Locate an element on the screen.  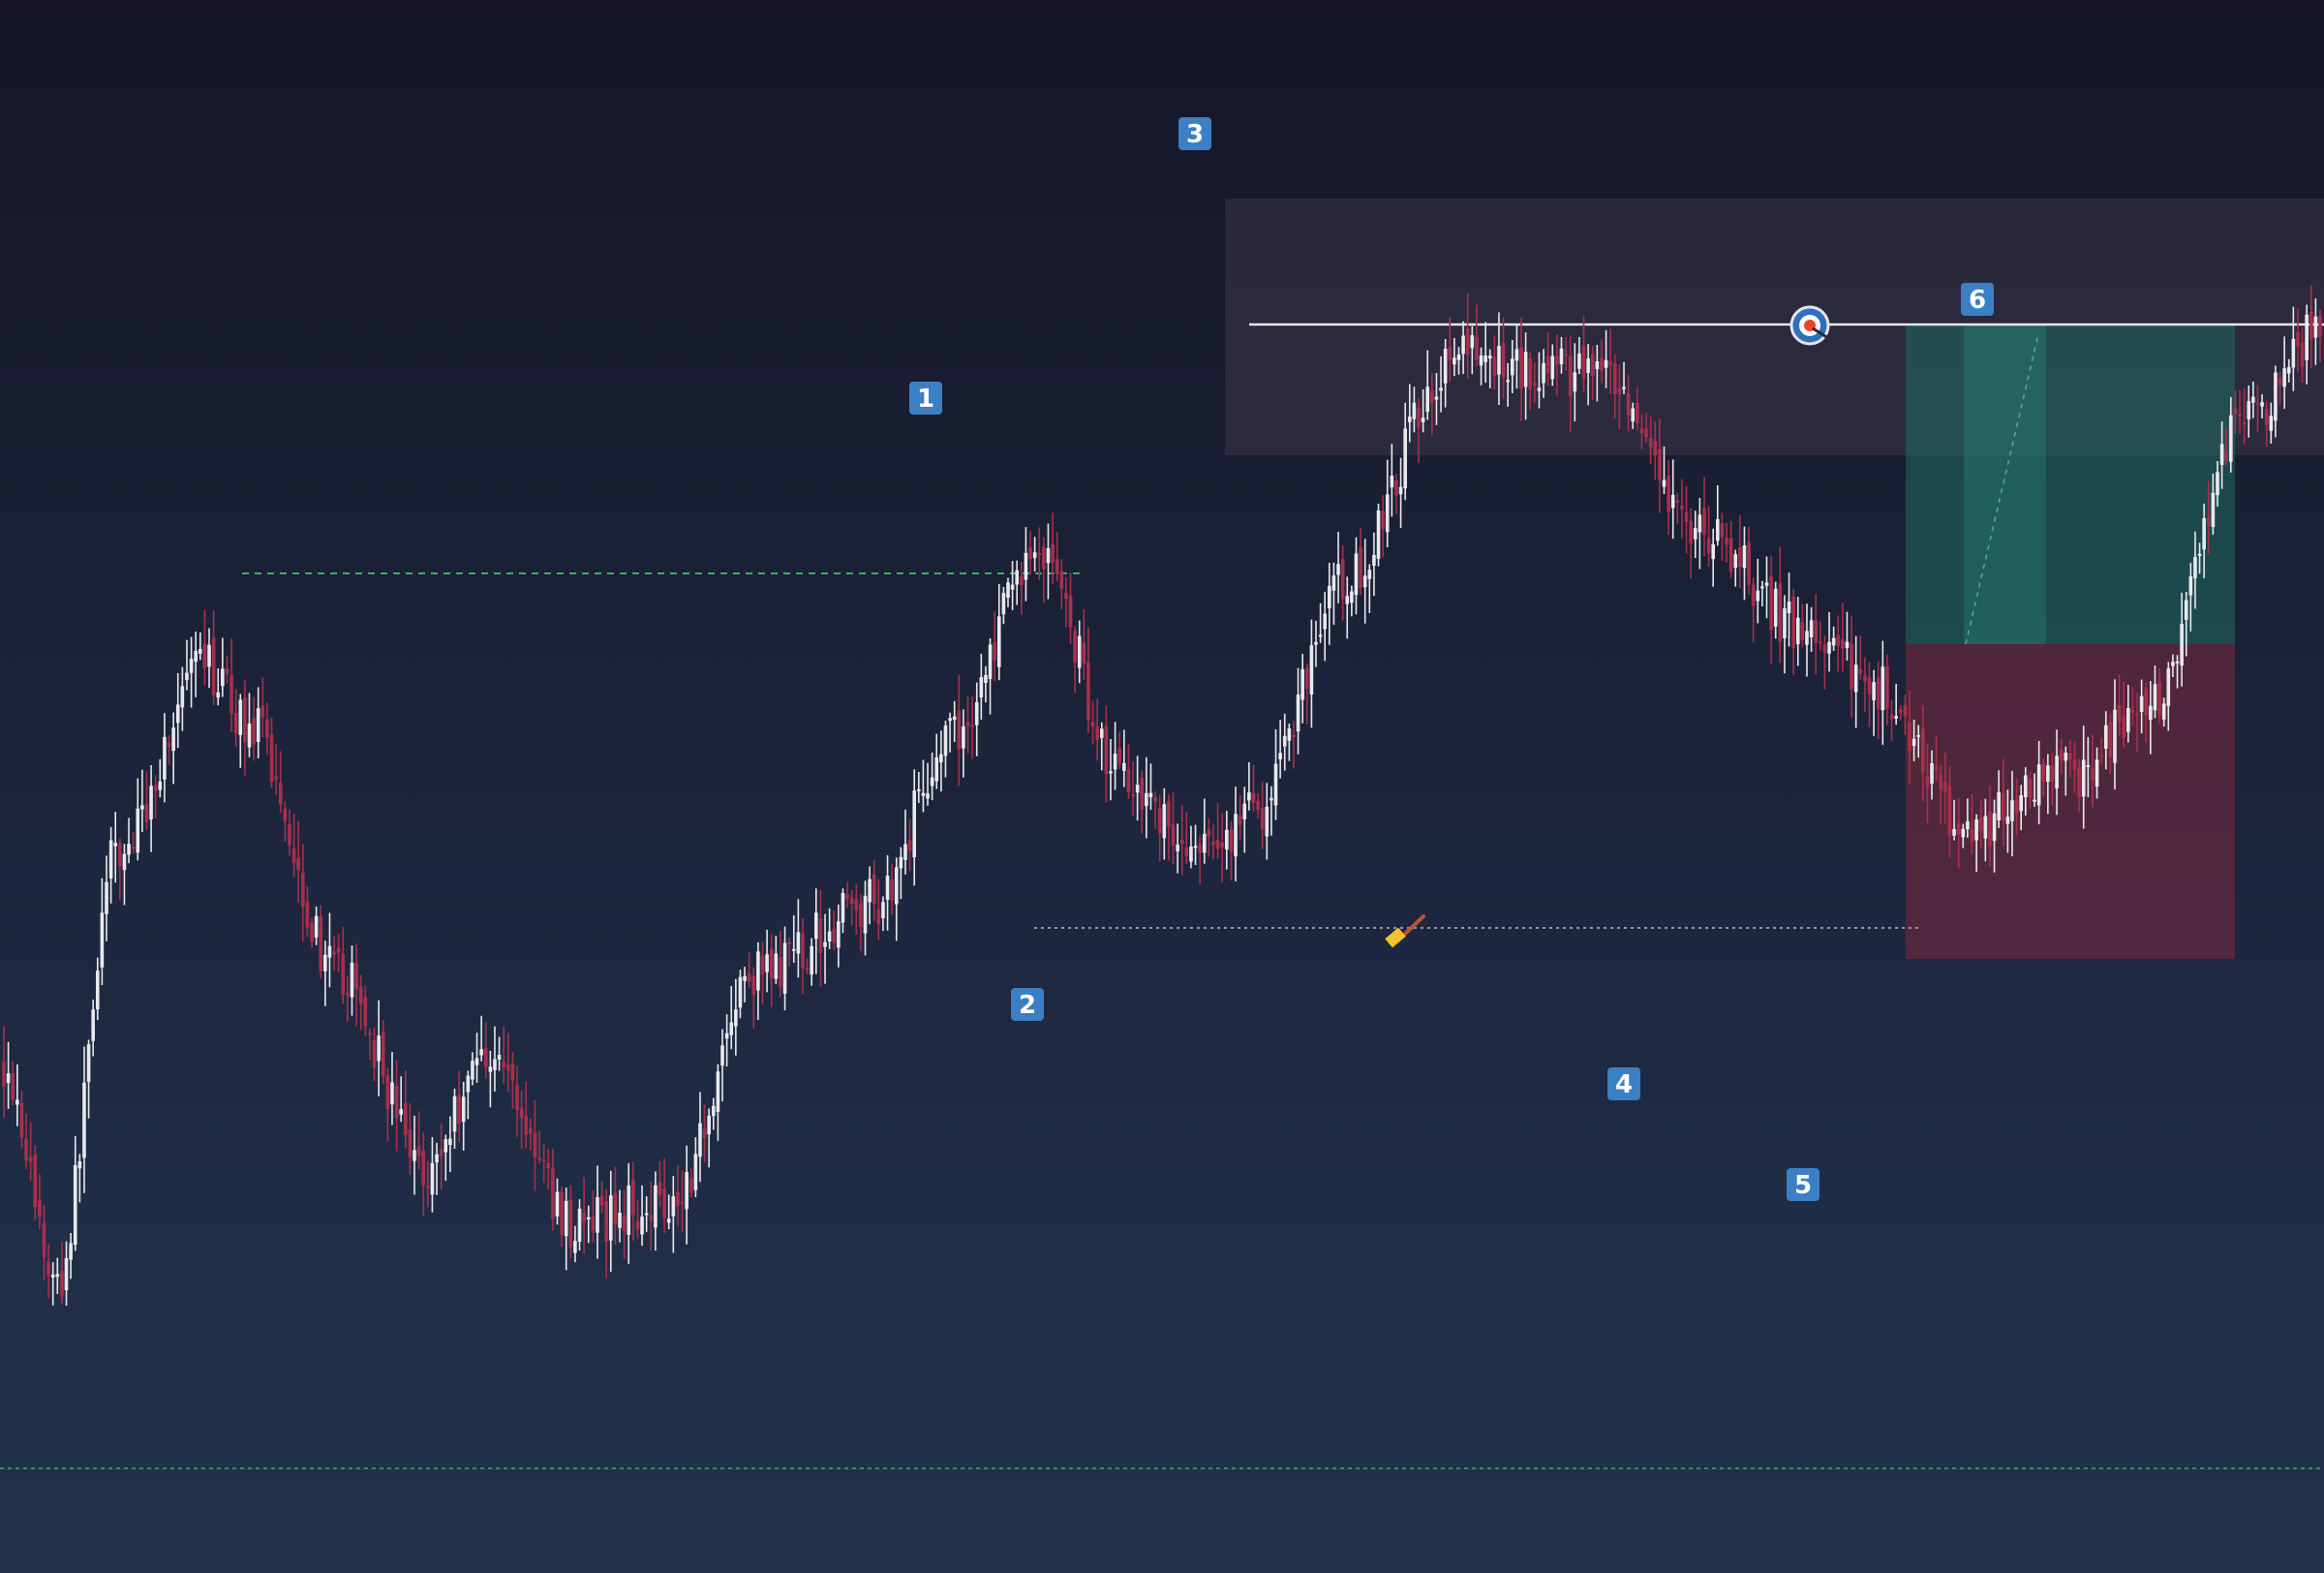
wave-label-box is located at coordinates (1624, 1083).